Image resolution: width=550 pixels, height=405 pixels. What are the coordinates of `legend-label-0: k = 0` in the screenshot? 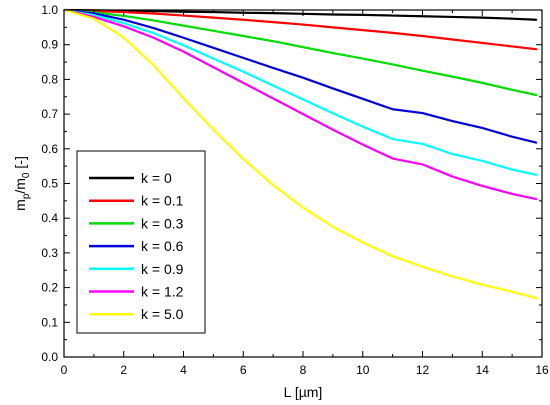 It's located at (156, 178).